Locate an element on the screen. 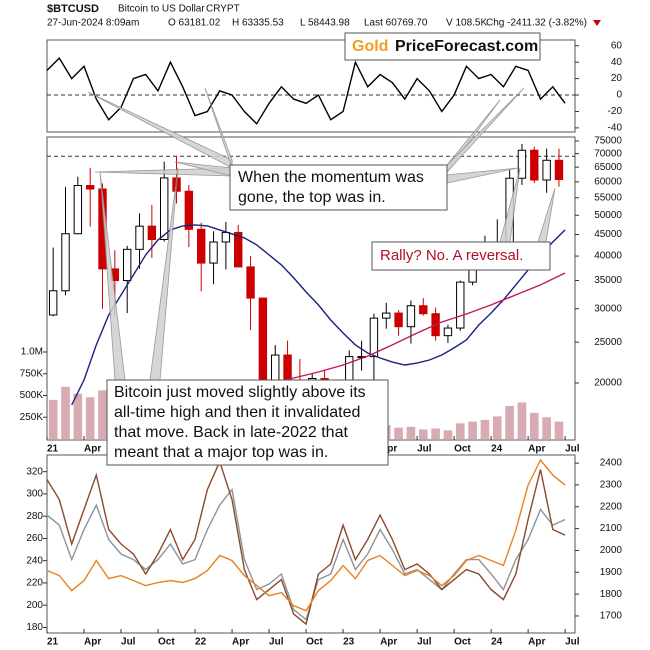 The width and height of the screenshot is (650, 650). high-price: H 63335.53 is located at coordinates (258, 23).